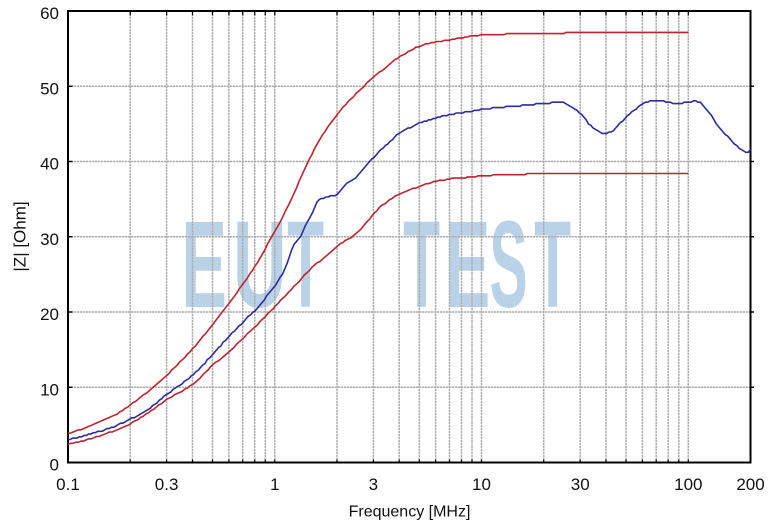  I want to click on svg-text: |Z| [Ohm], so click(20, 236).